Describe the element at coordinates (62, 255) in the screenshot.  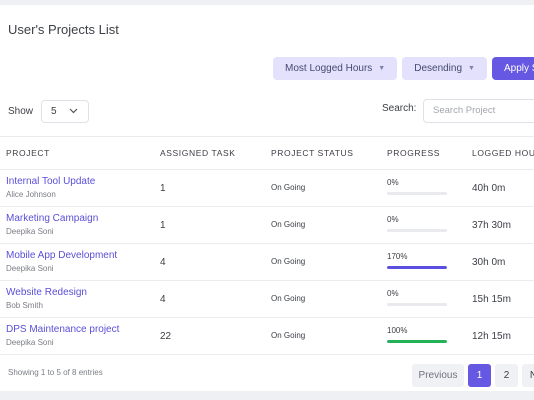
I see `project-name-link: Mobile App Development` at that location.